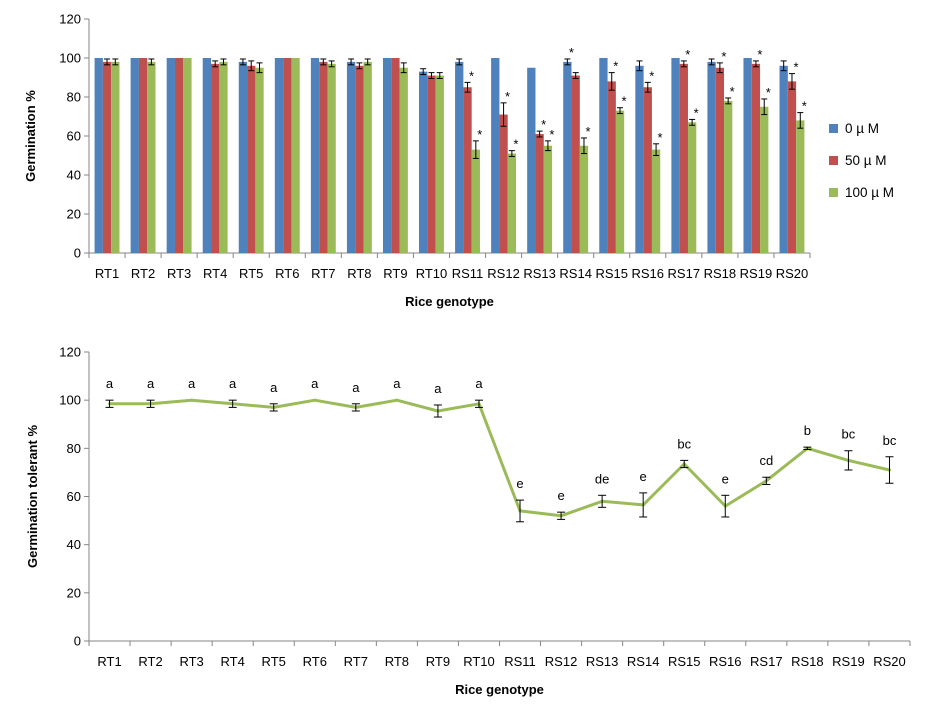  I want to click on x-tick-label: RS15, so click(611, 273).